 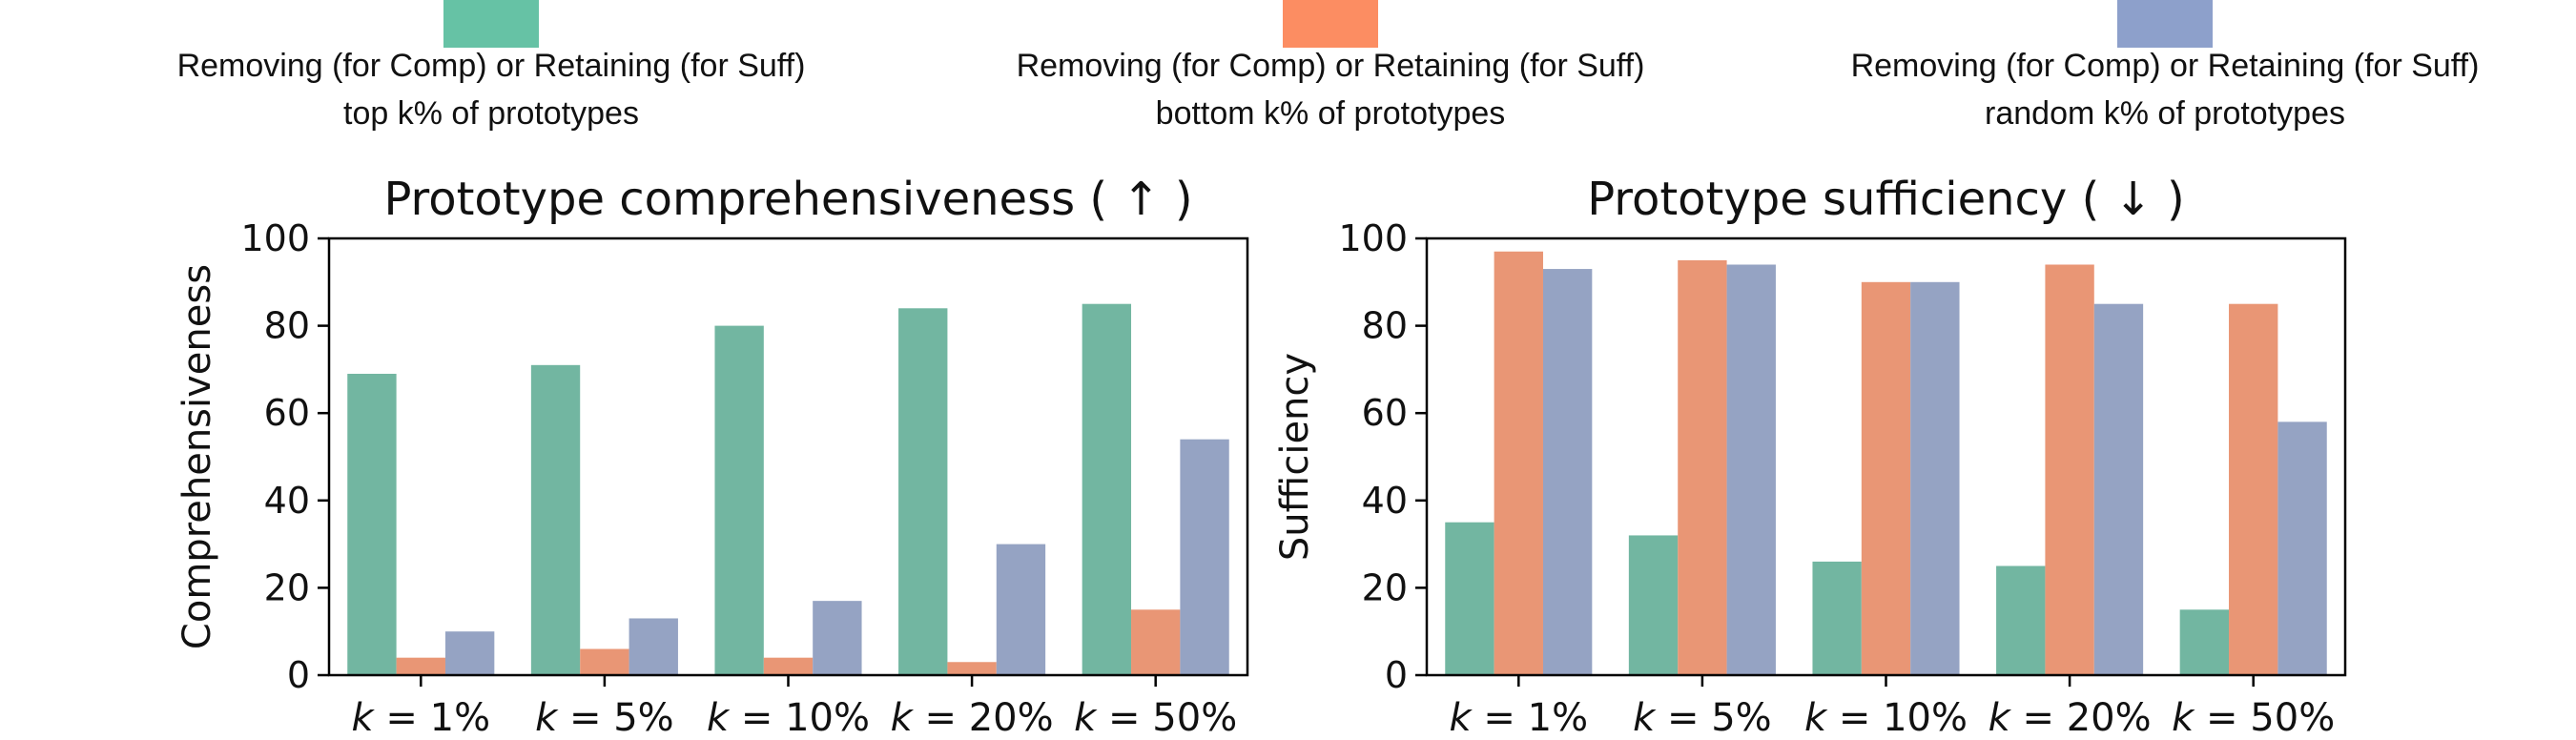 I want to click on chart-title: Prototype sufficiency ( ↓ ), so click(x=1886, y=199).